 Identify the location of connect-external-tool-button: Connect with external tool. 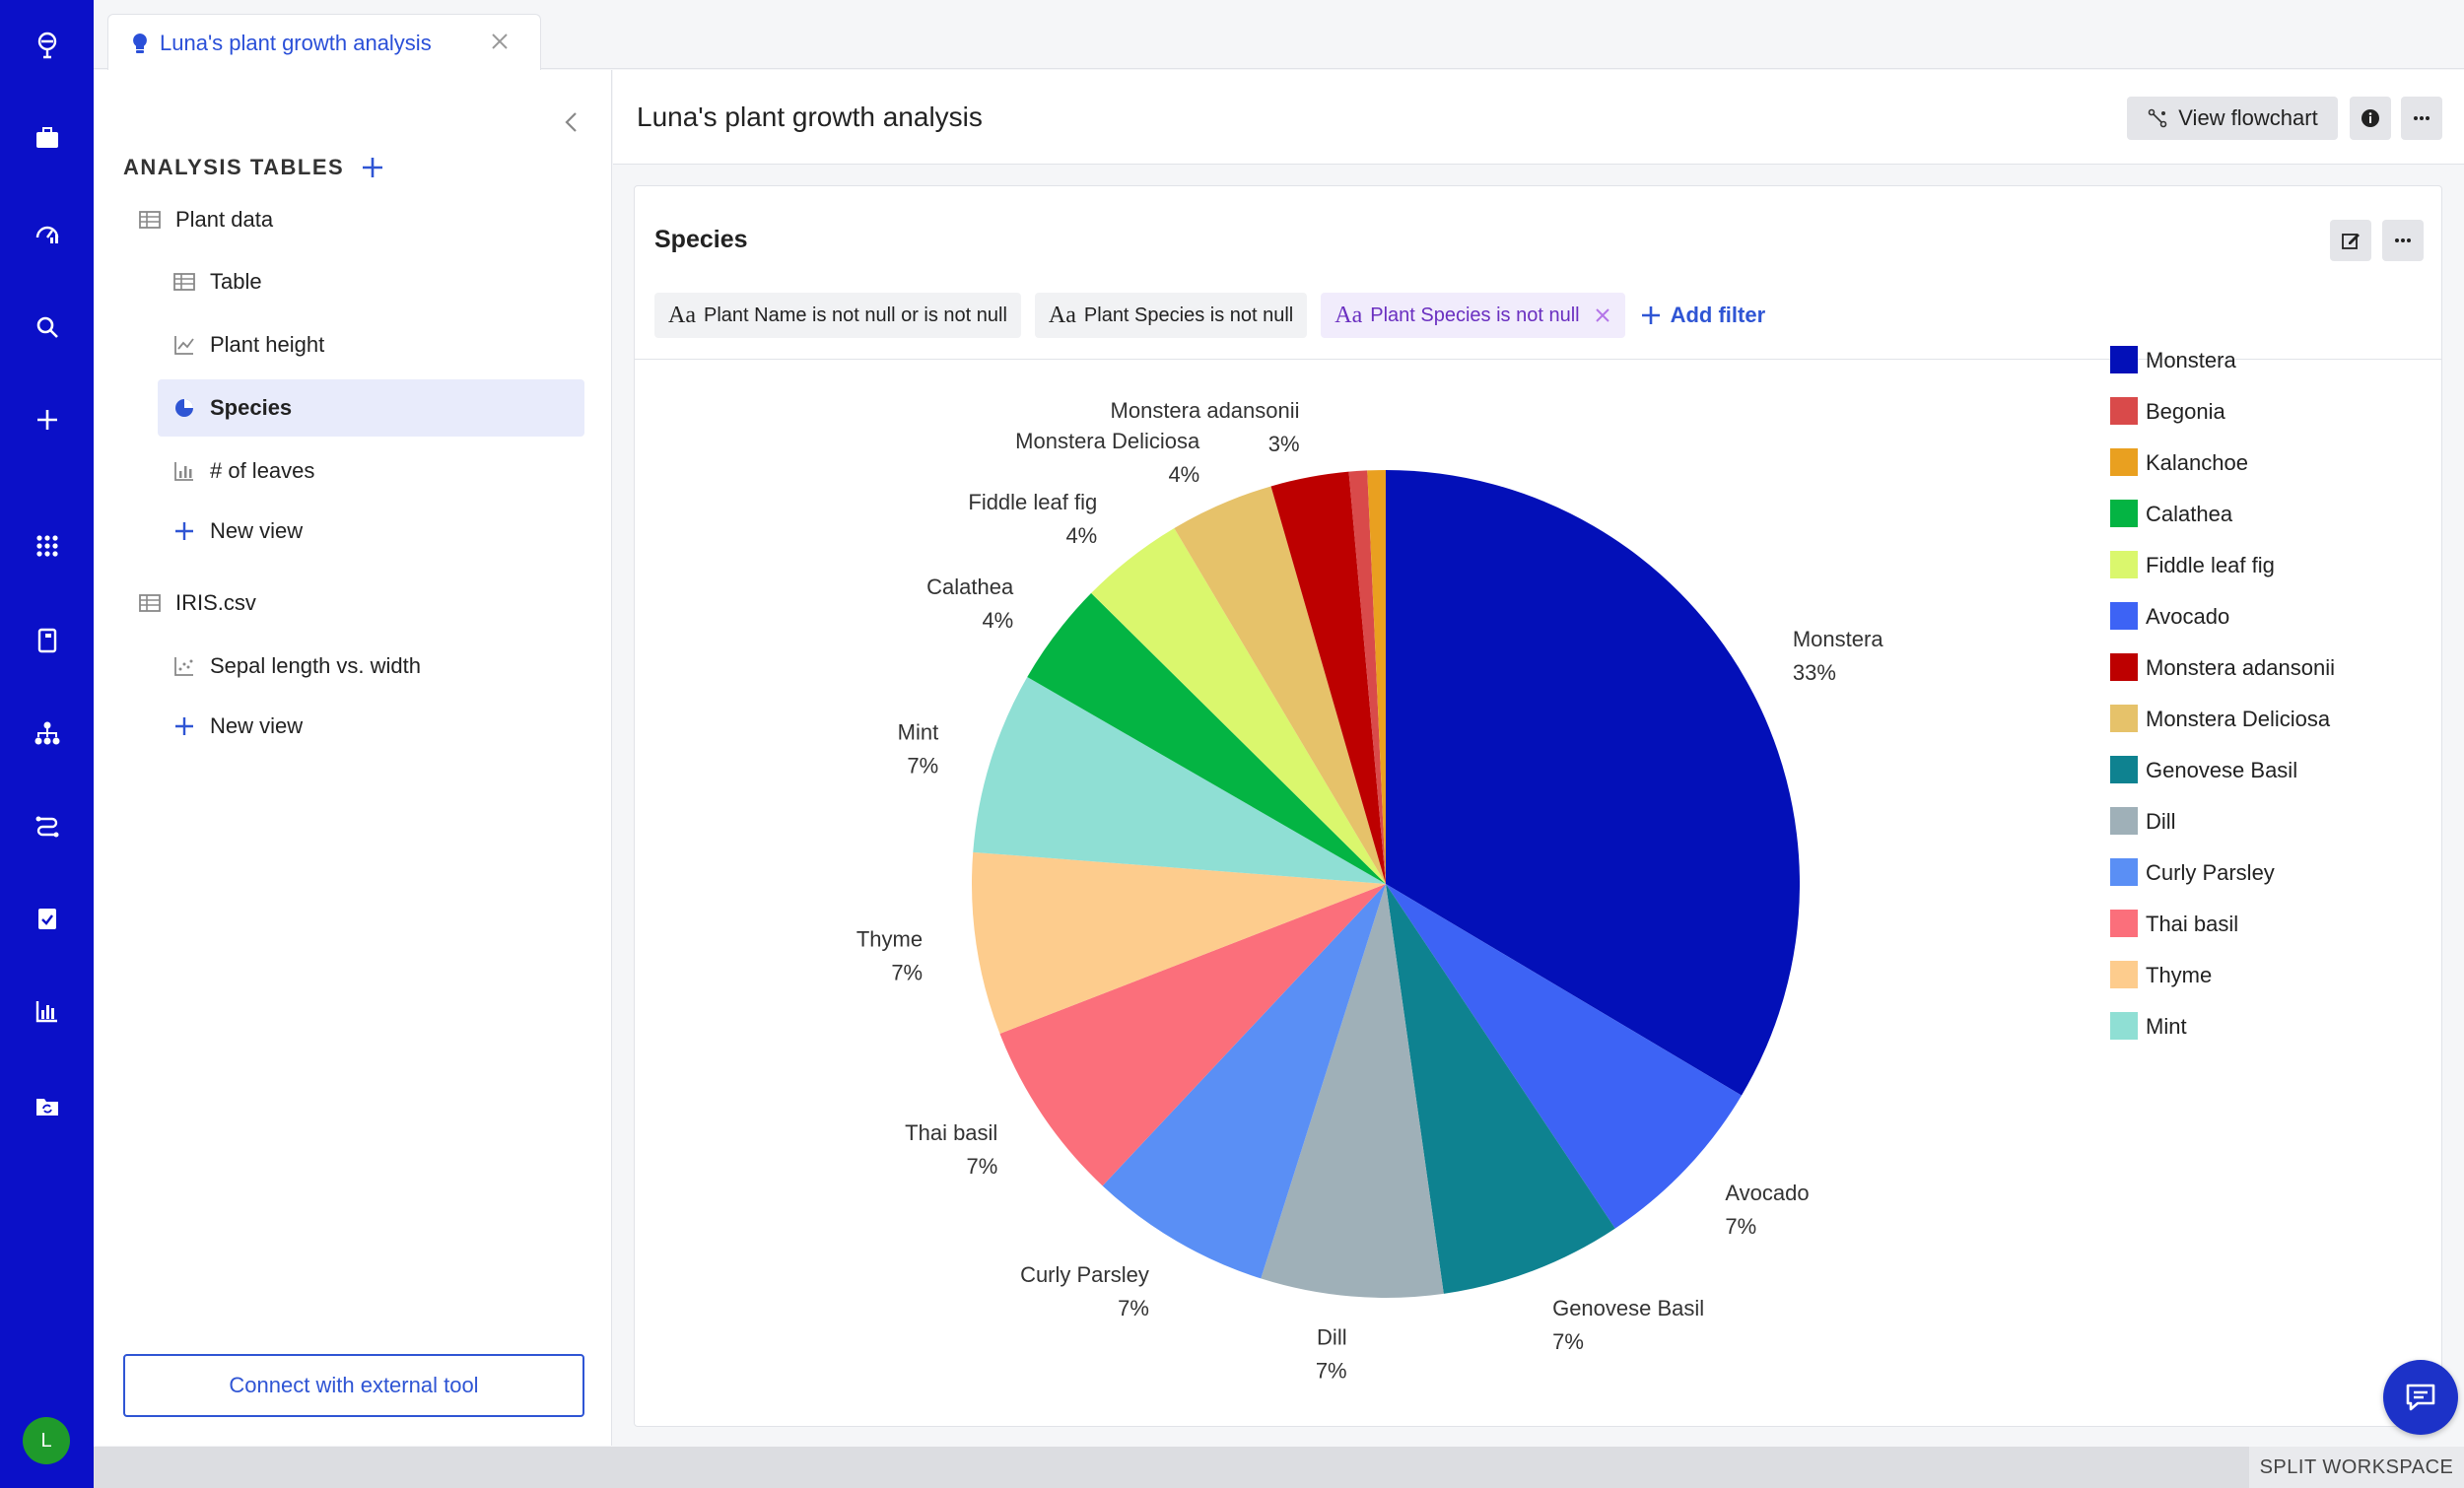
(353, 1385).